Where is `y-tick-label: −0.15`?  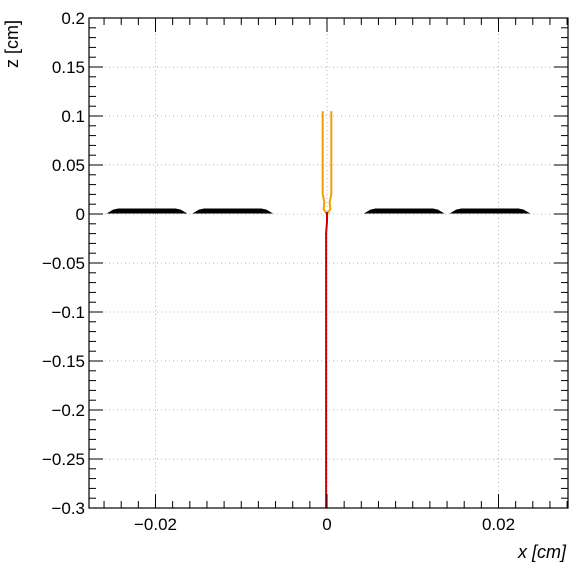 y-tick-label: −0.15 is located at coordinates (63, 361).